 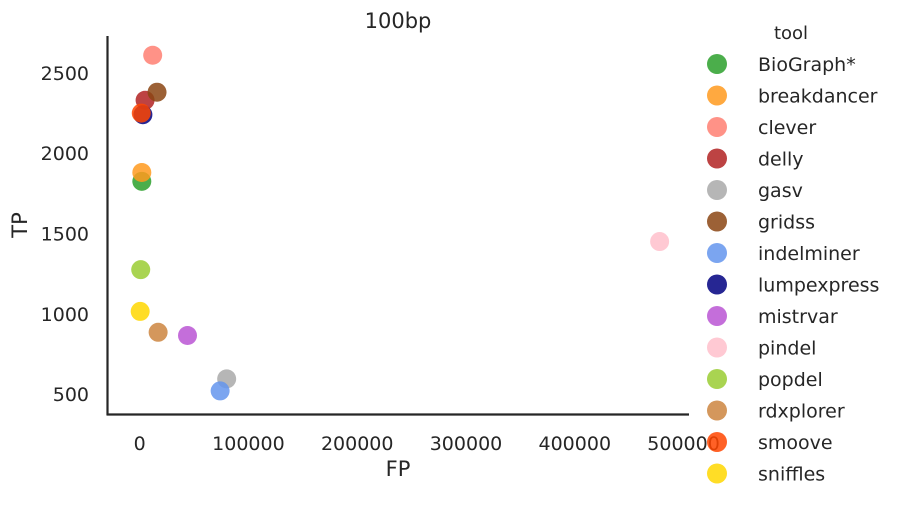 I want to click on legend-title: tool, so click(x=791, y=33).